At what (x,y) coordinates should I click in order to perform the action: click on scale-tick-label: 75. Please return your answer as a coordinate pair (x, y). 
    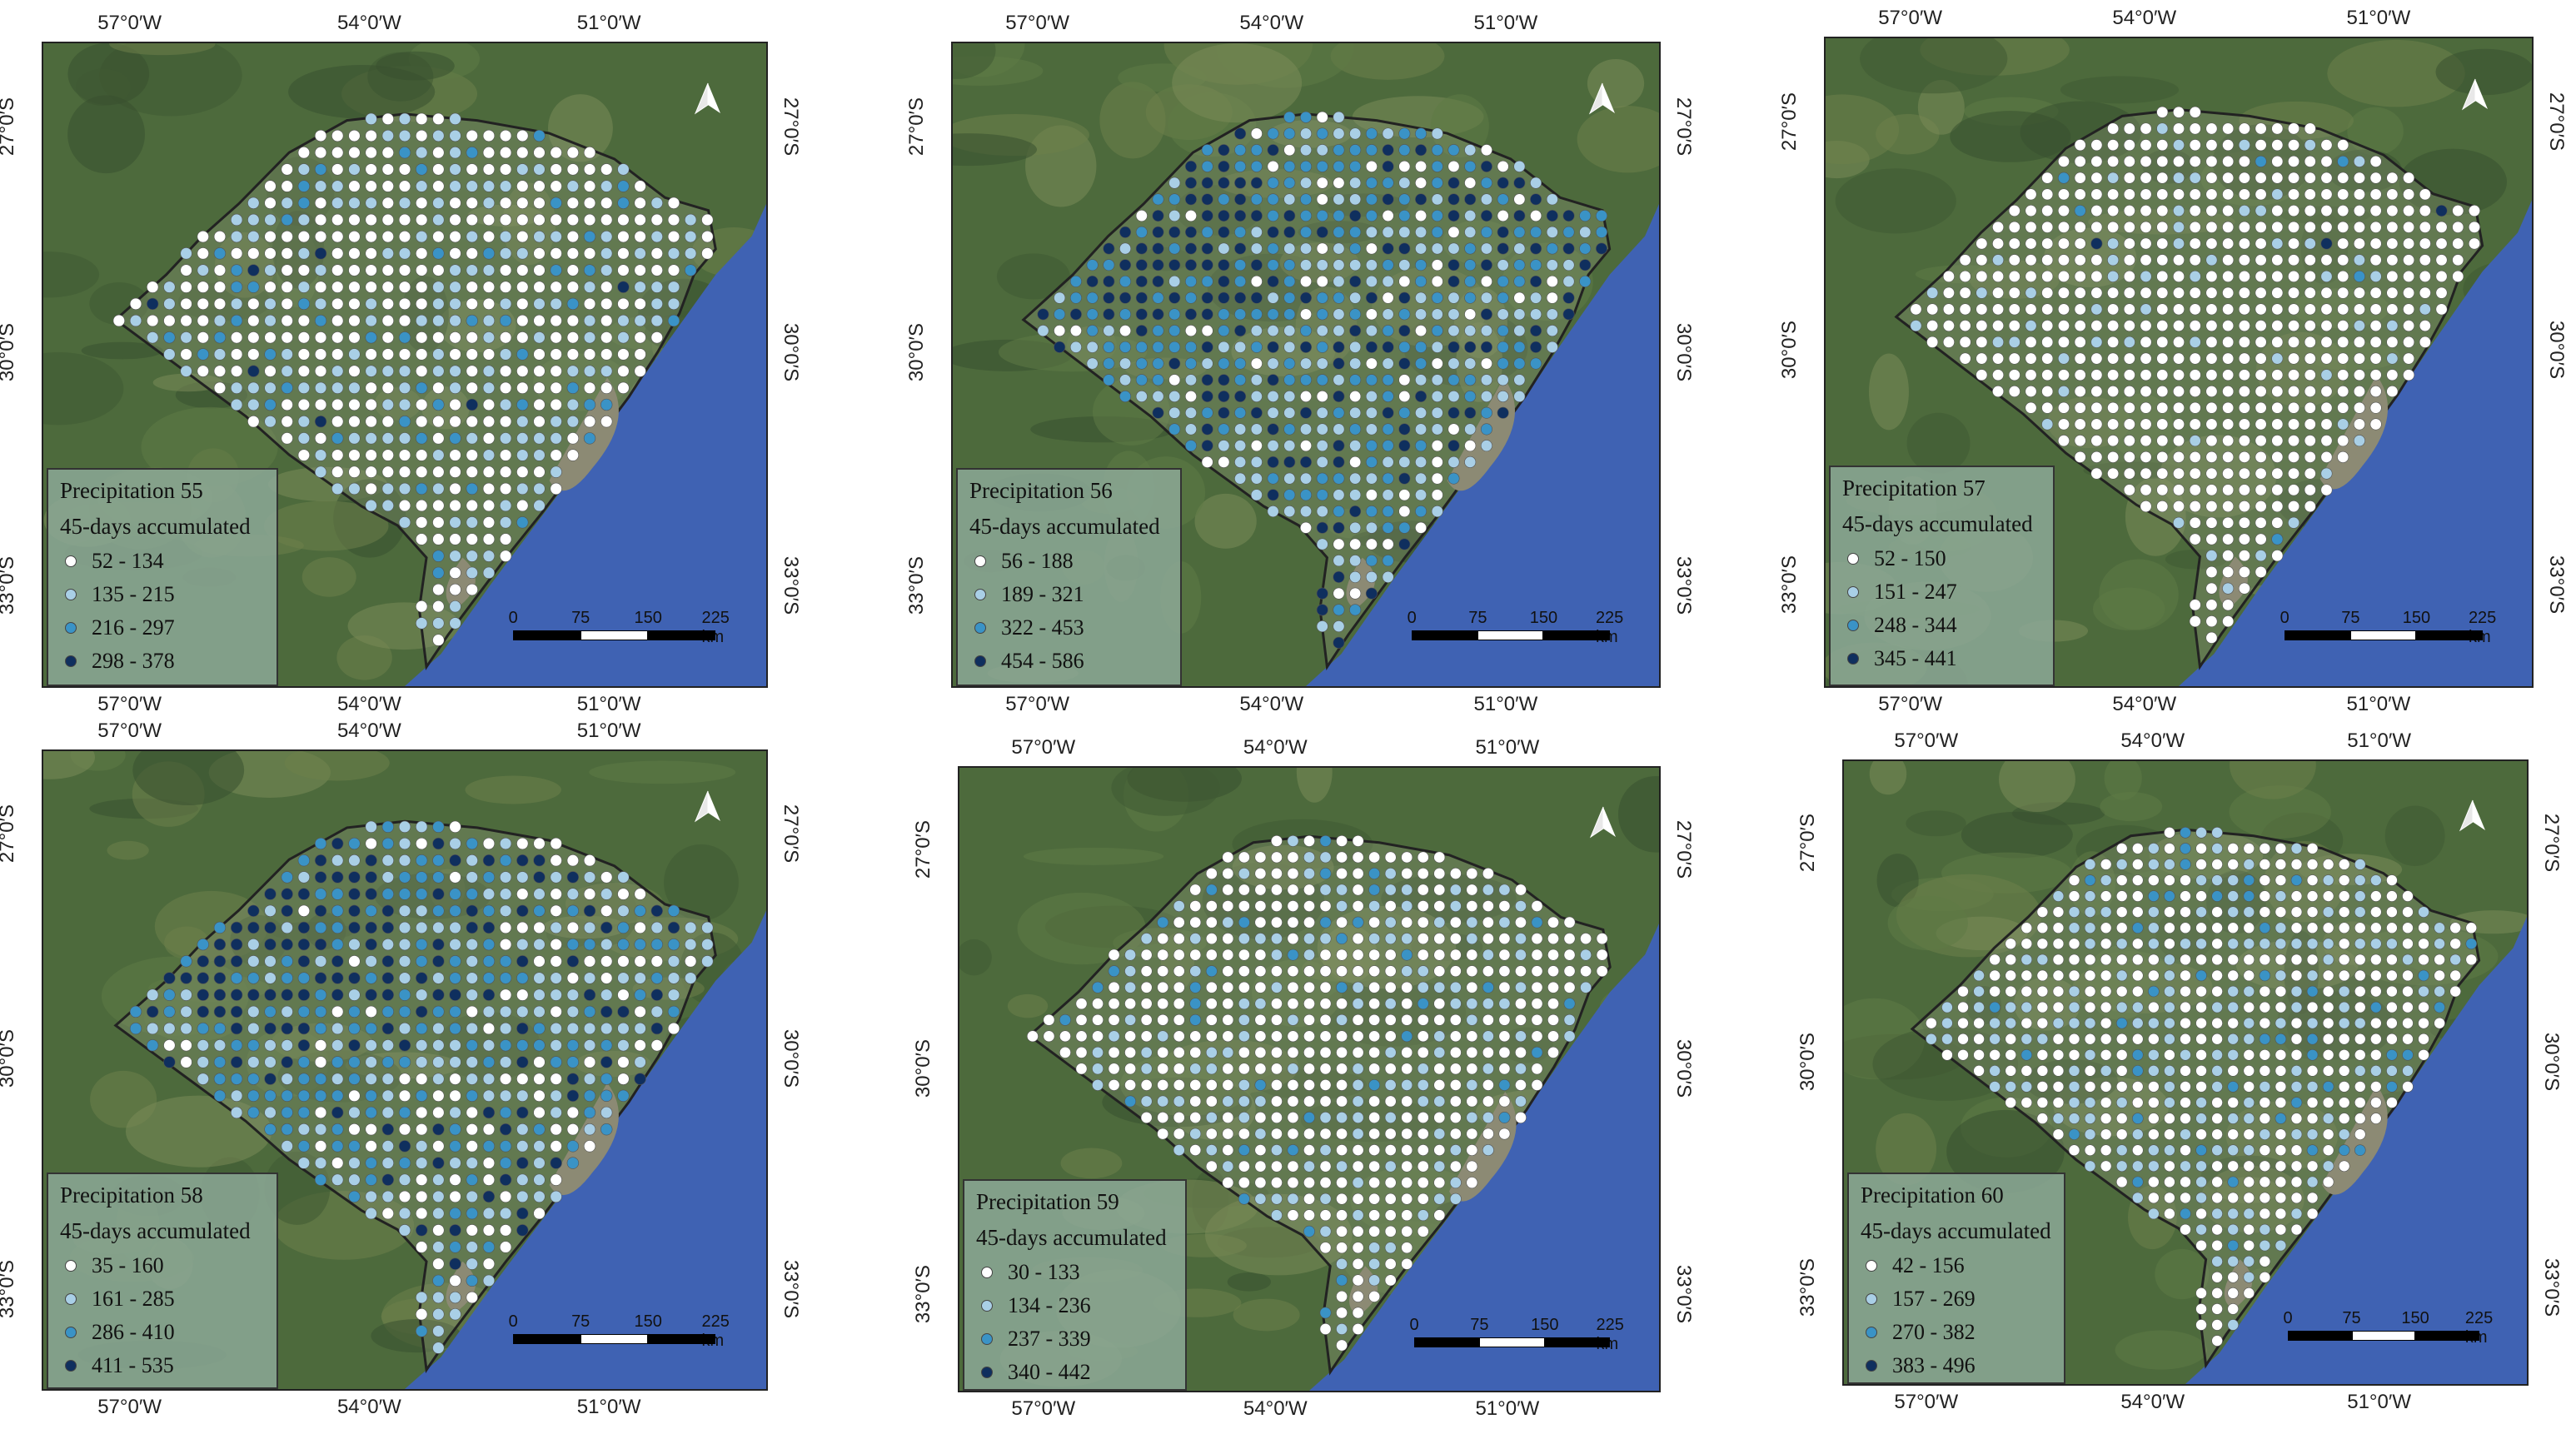
    Looking at the image, I should click on (2350, 618).